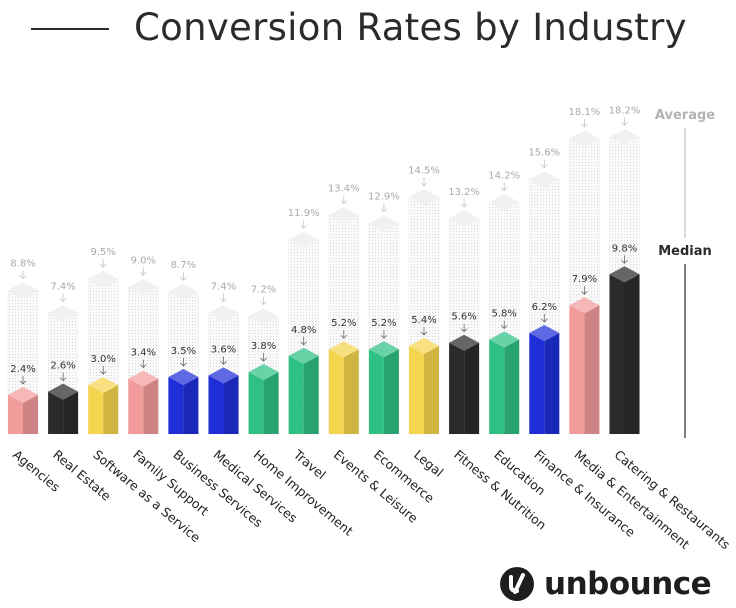 This screenshot has height=608, width=736. What do you see at coordinates (384, 197) in the screenshot?
I see `average-value-label: 12.9%` at bounding box center [384, 197].